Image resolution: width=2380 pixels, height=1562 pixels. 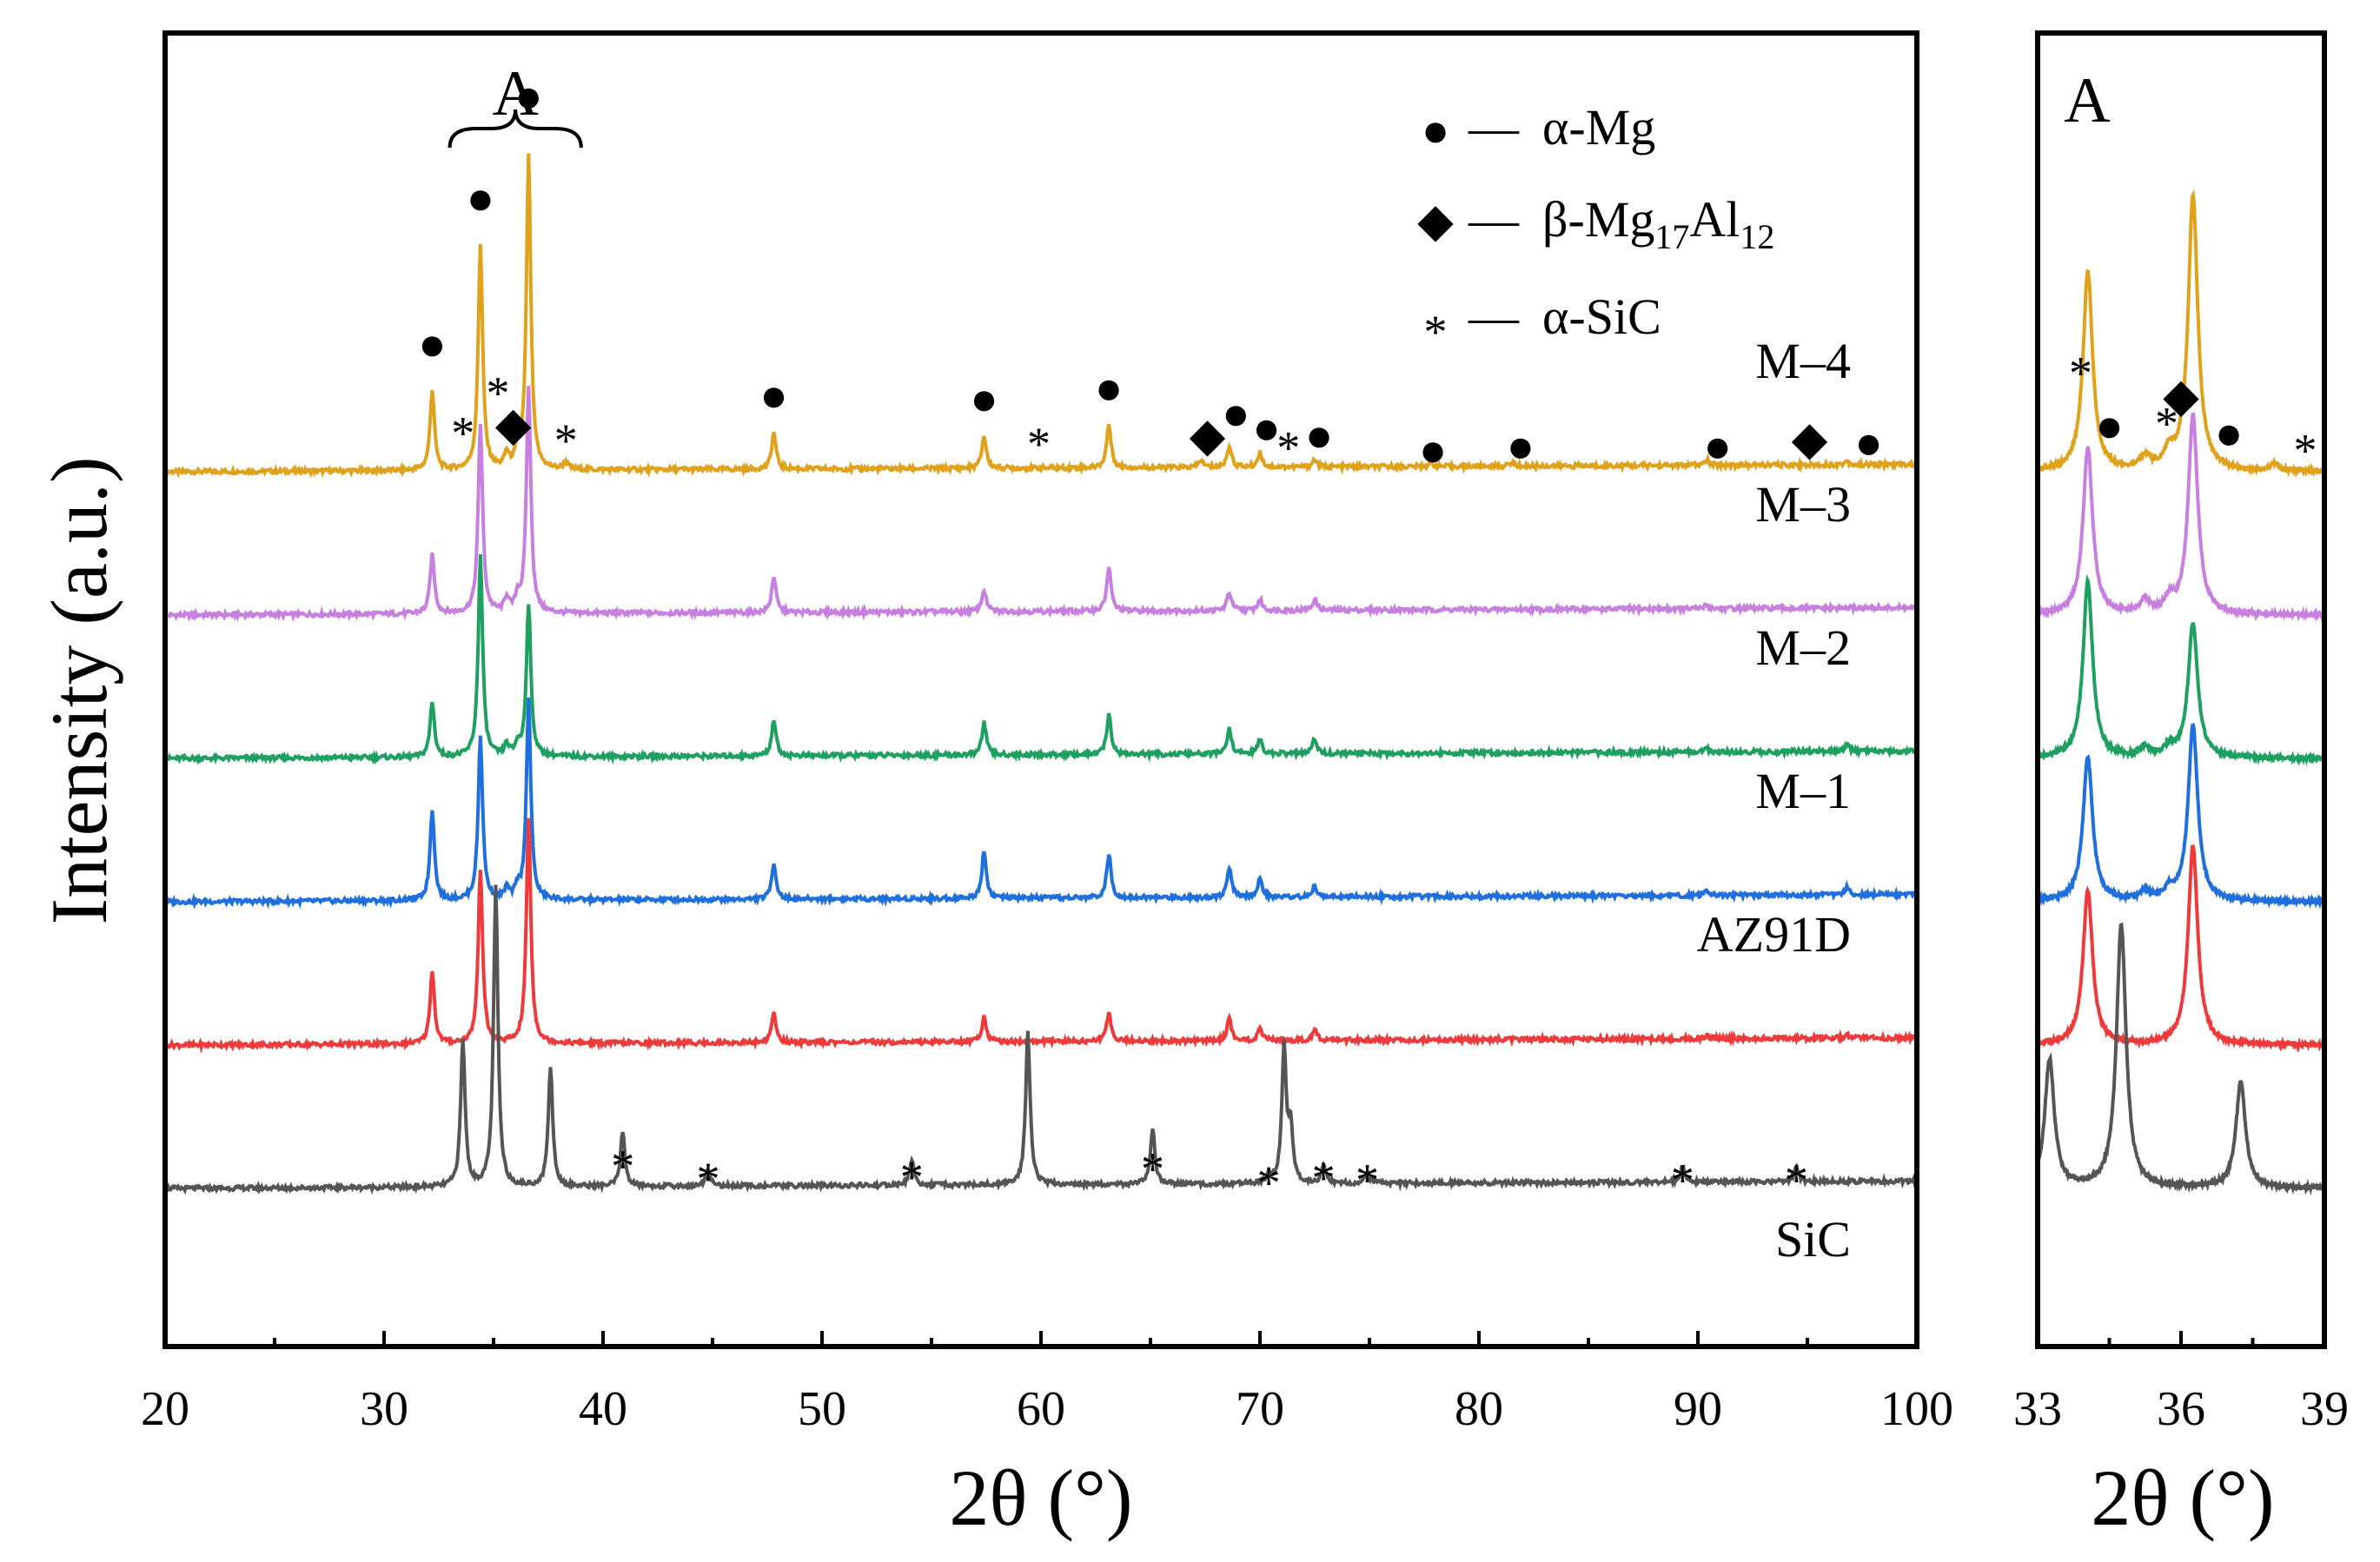 I want to click on main-x-ticks: 20 30 40 50 60 70 80 90 100, so click(x=1047, y=1383).